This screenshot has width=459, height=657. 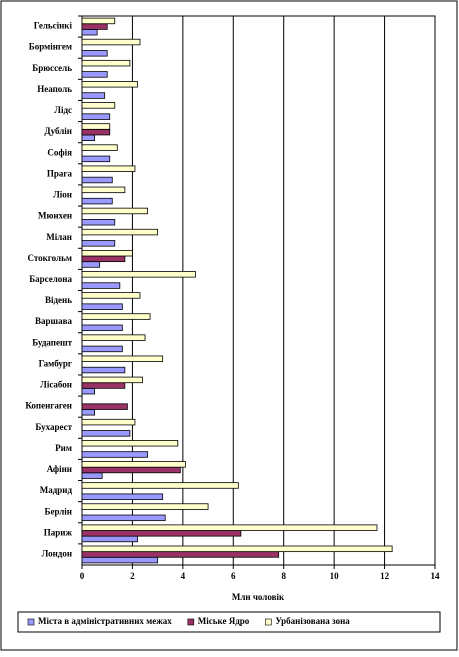 I want to click on y-tick-label: Софія, so click(x=59, y=152).